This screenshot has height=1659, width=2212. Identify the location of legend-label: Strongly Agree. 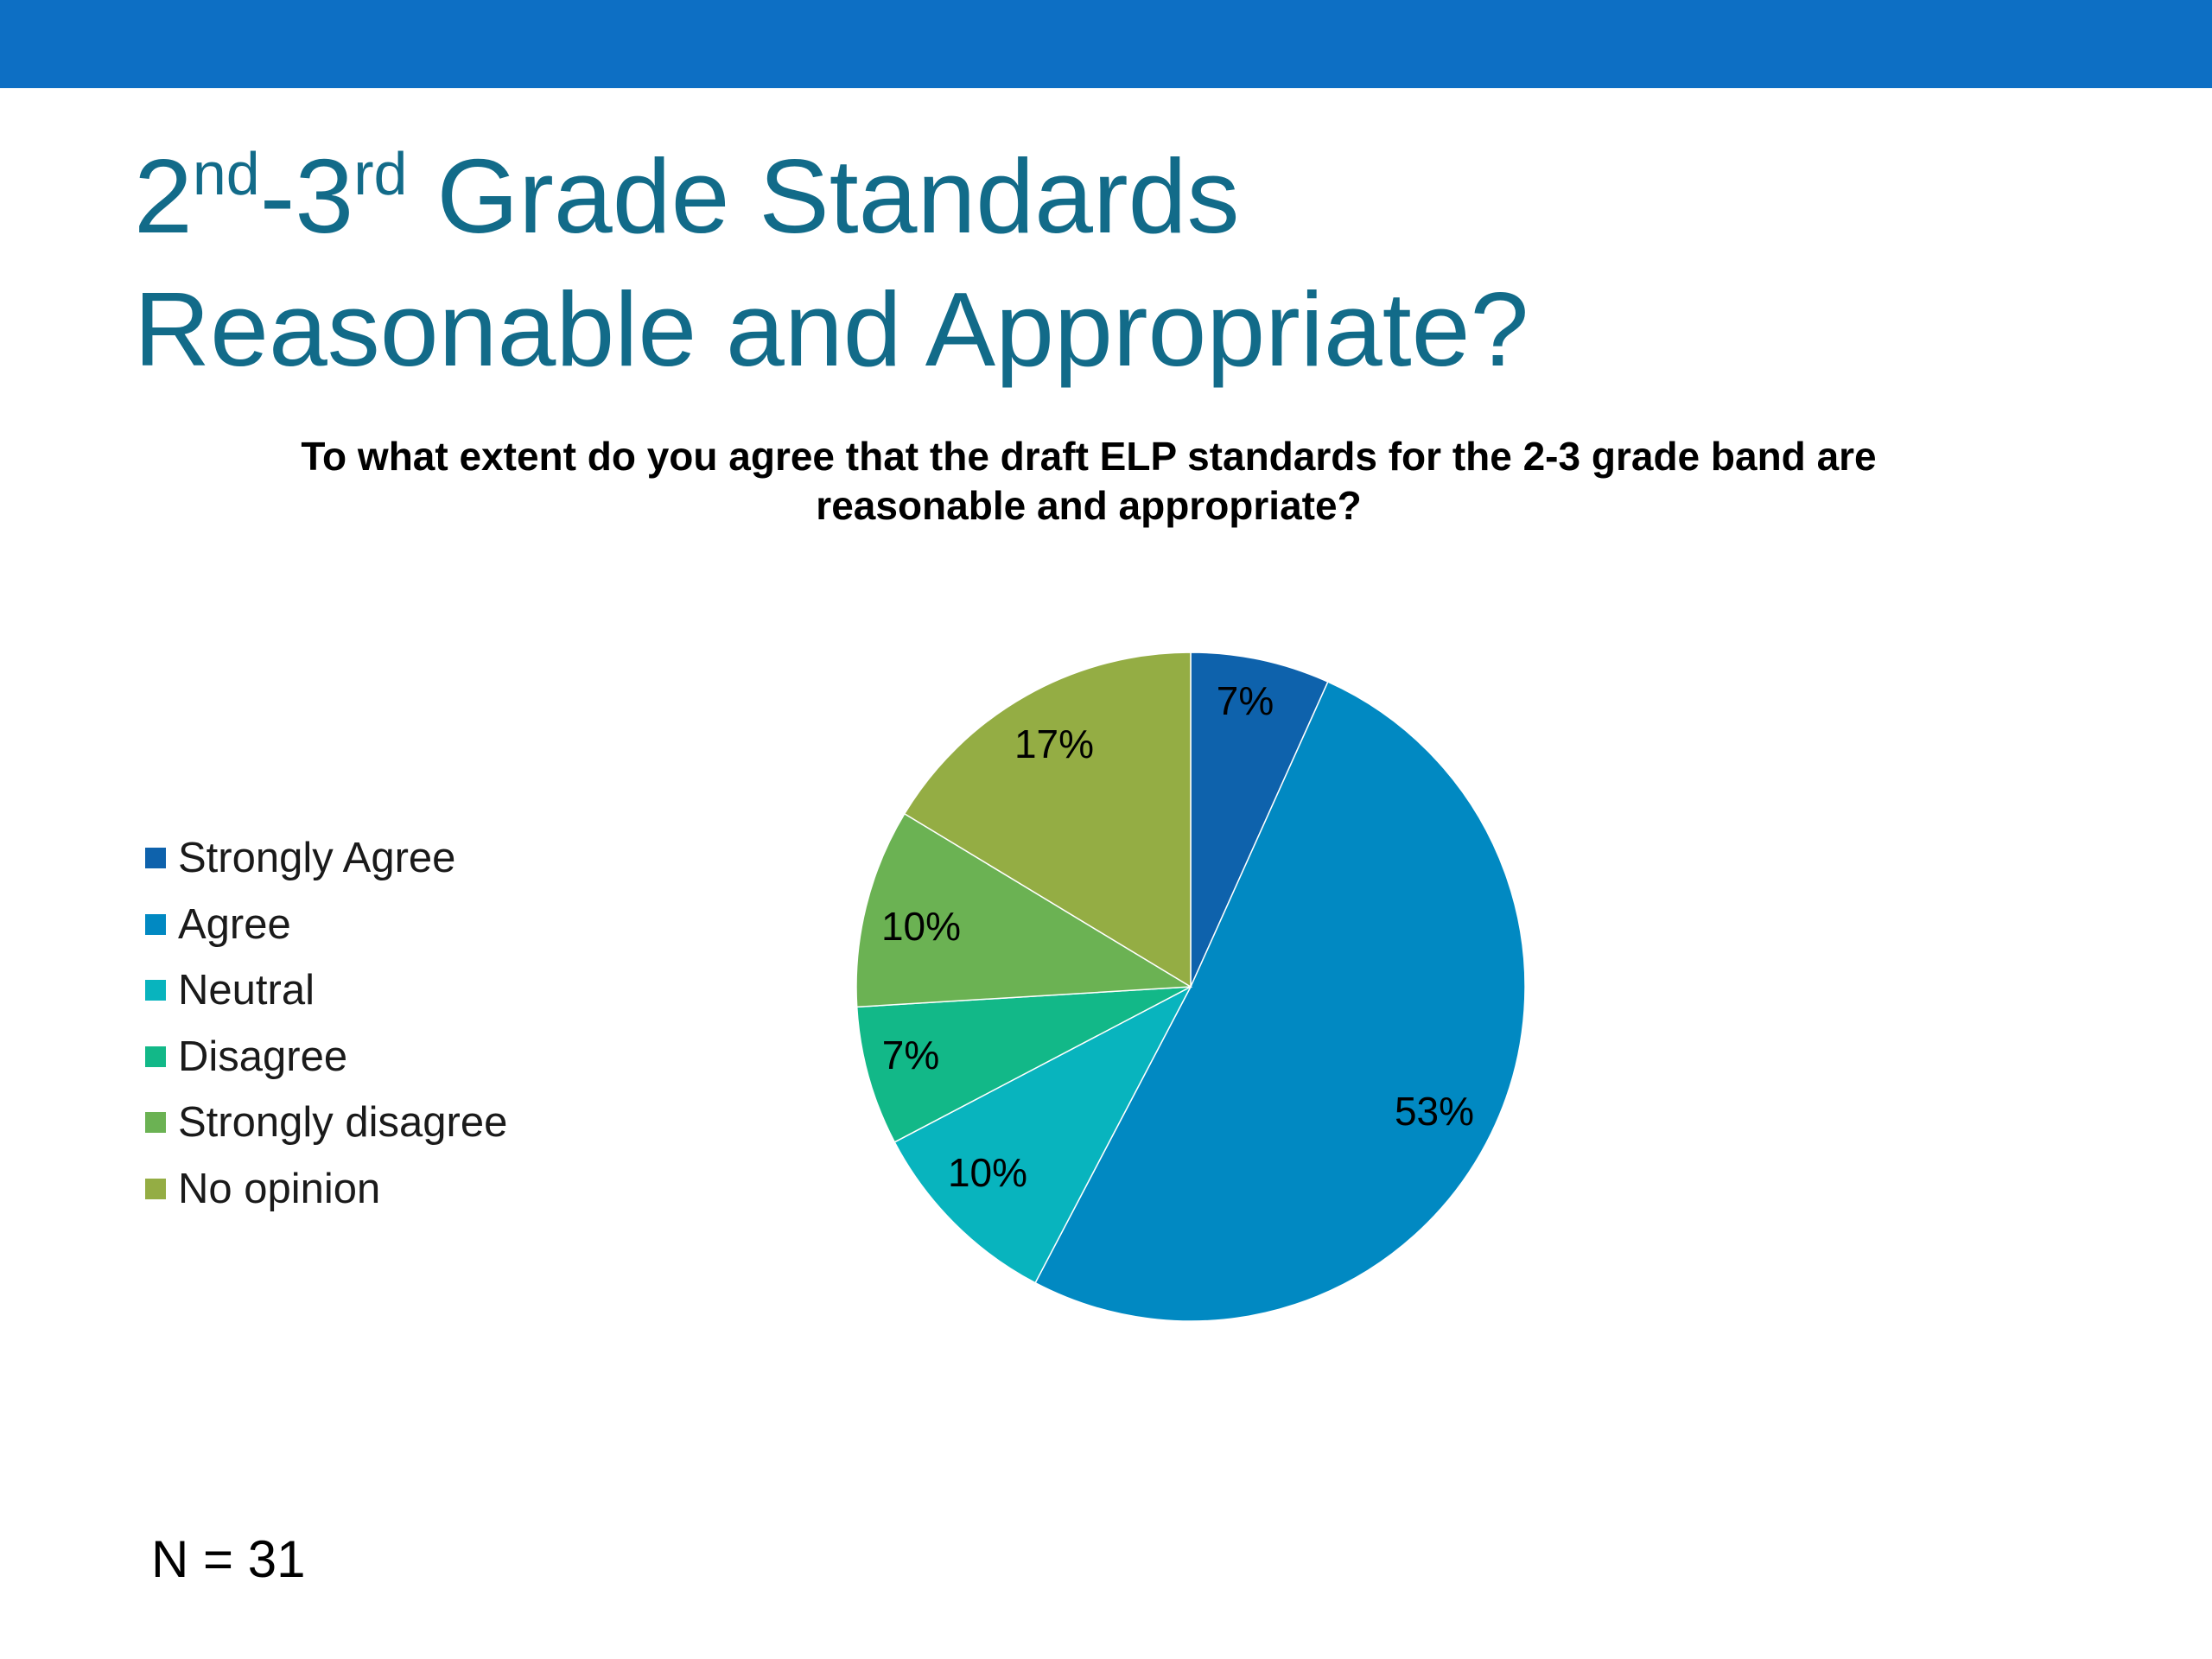
(317, 858).